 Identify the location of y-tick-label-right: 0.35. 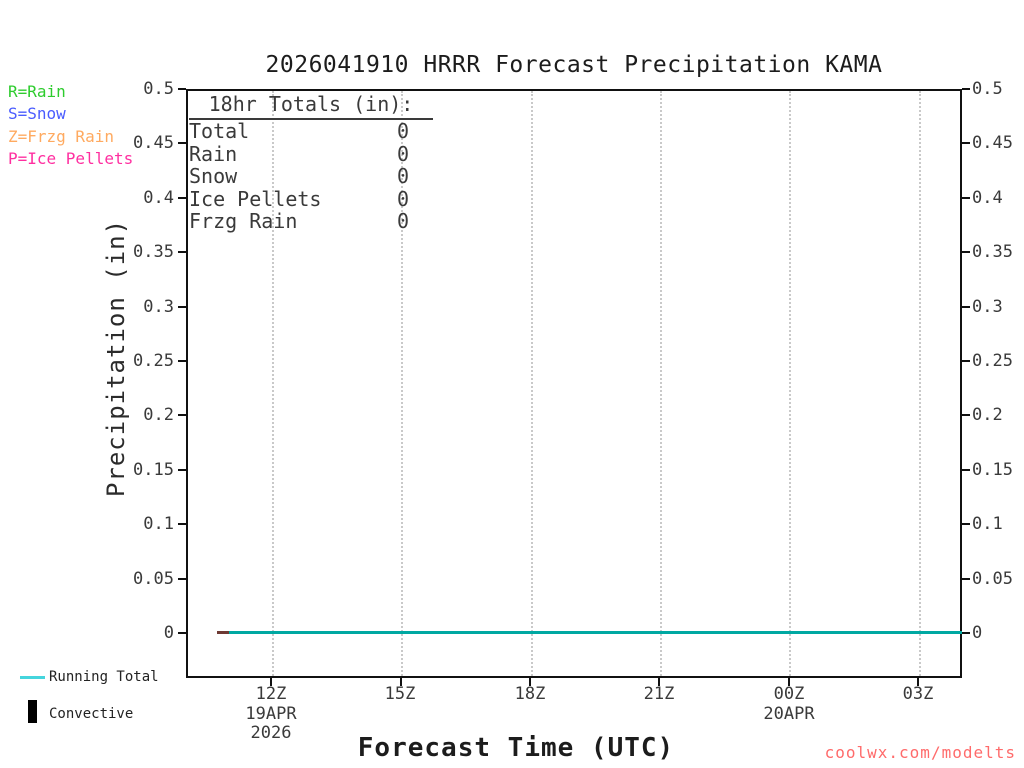
(992, 252).